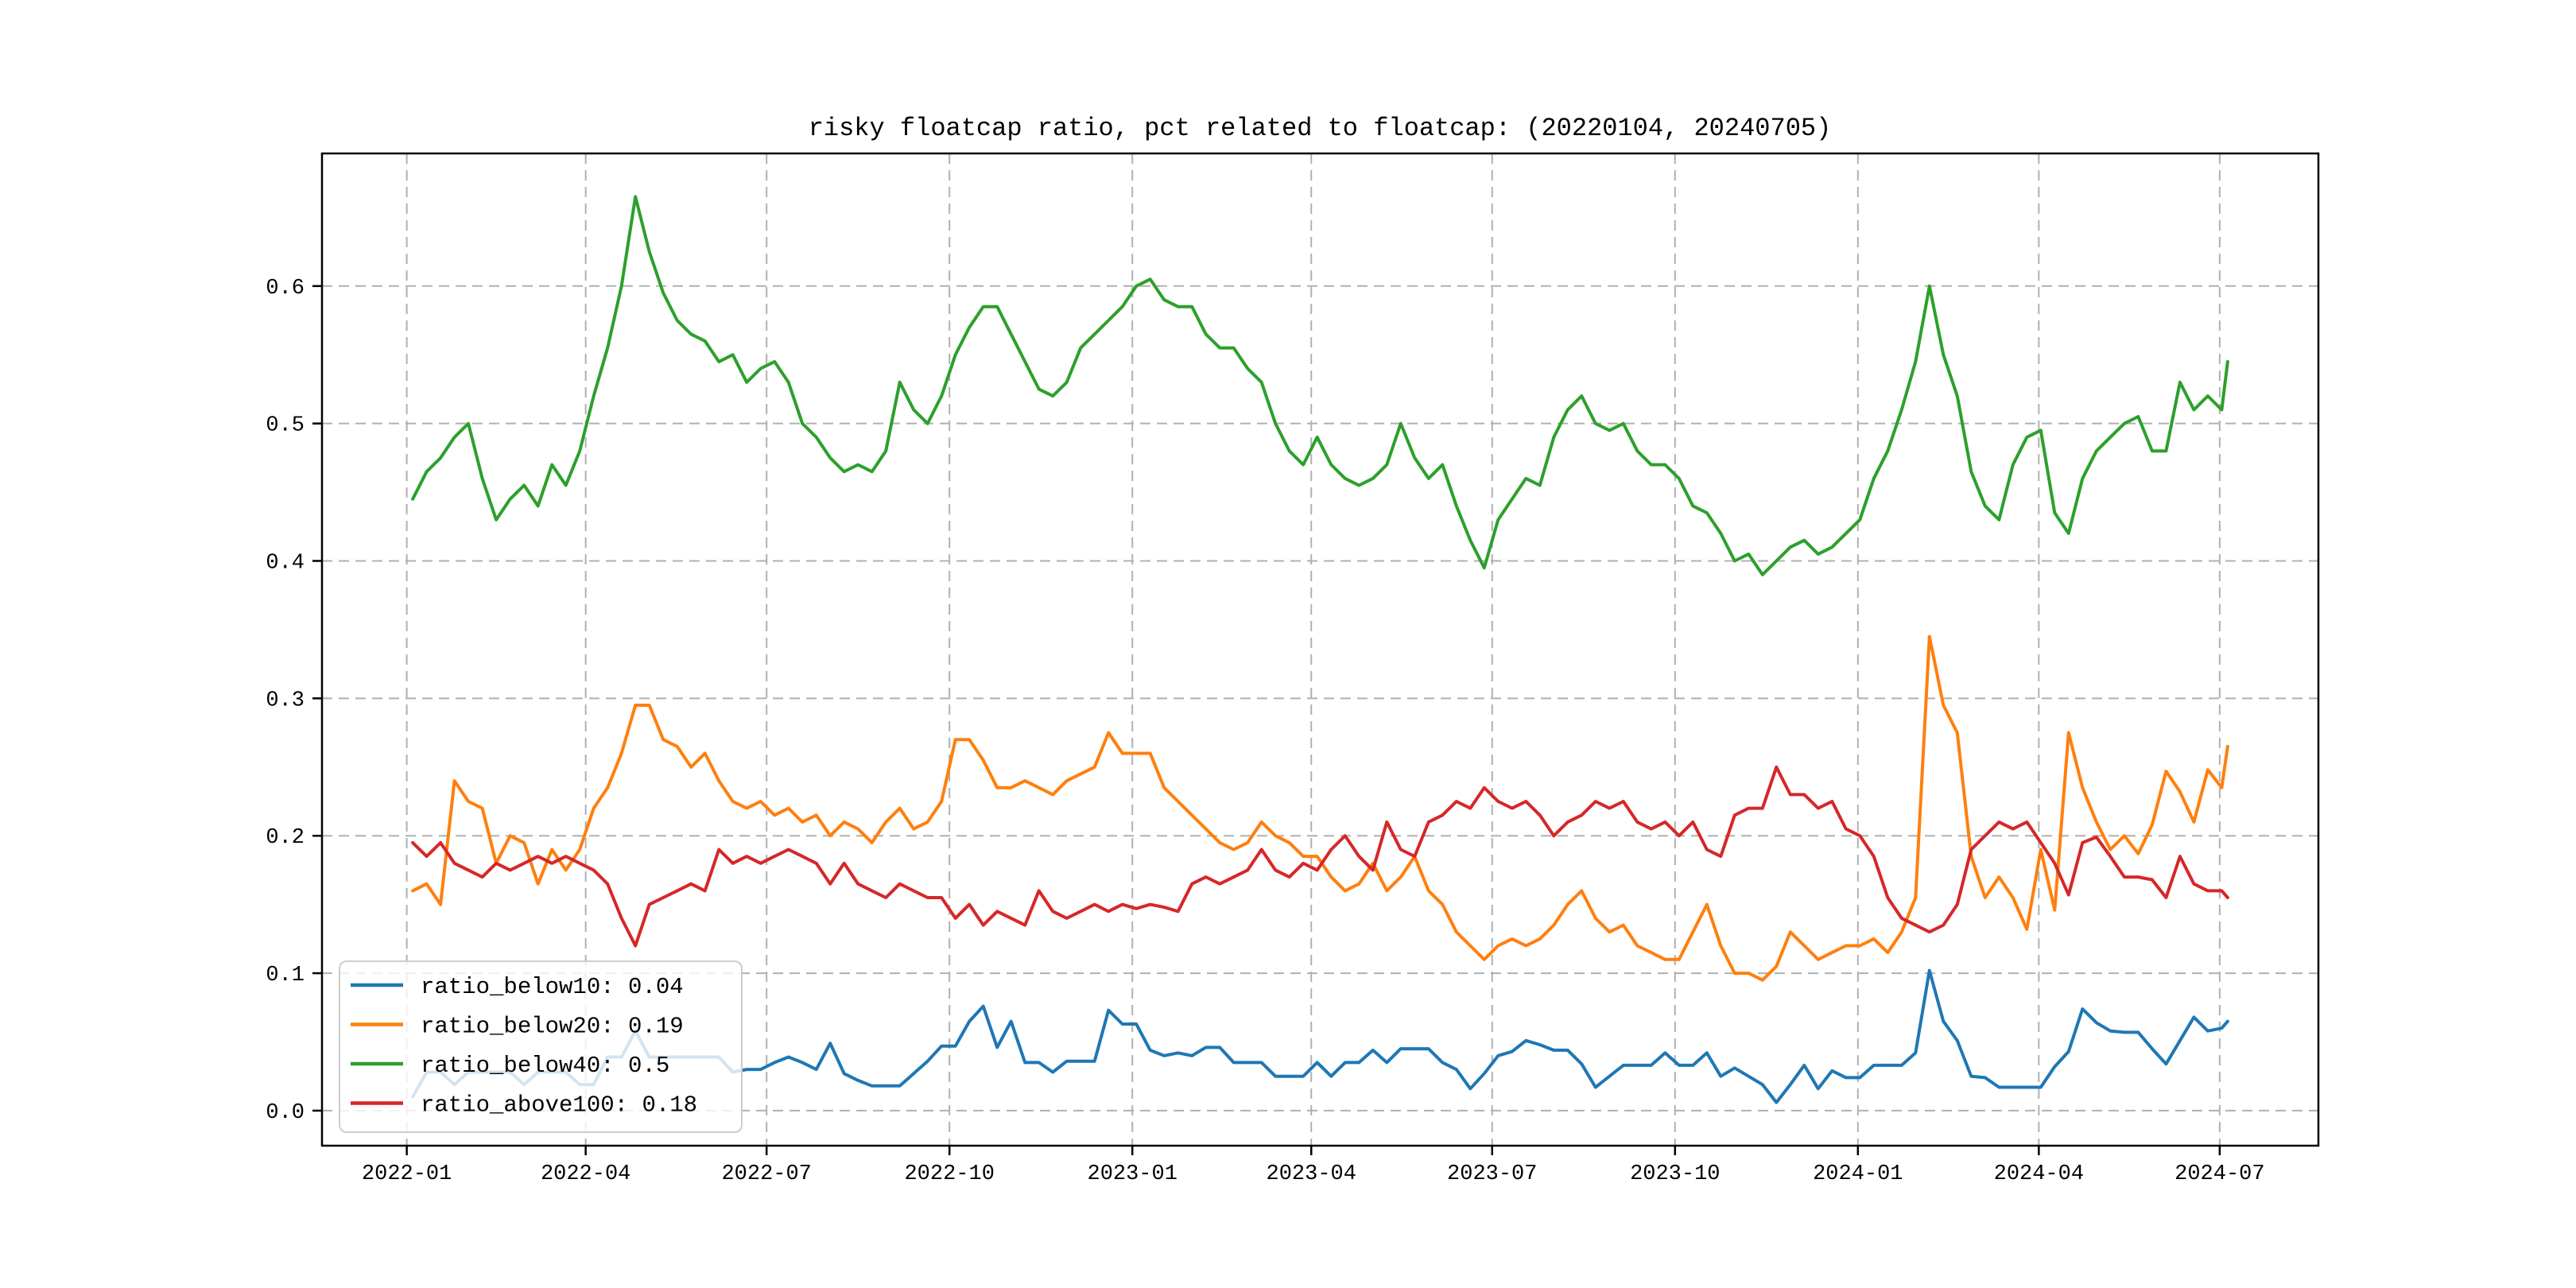 The height and width of the screenshot is (1288, 2576). What do you see at coordinates (949, 1174) in the screenshot?
I see `x-tick-label: 2022-10` at bounding box center [949, 1174].